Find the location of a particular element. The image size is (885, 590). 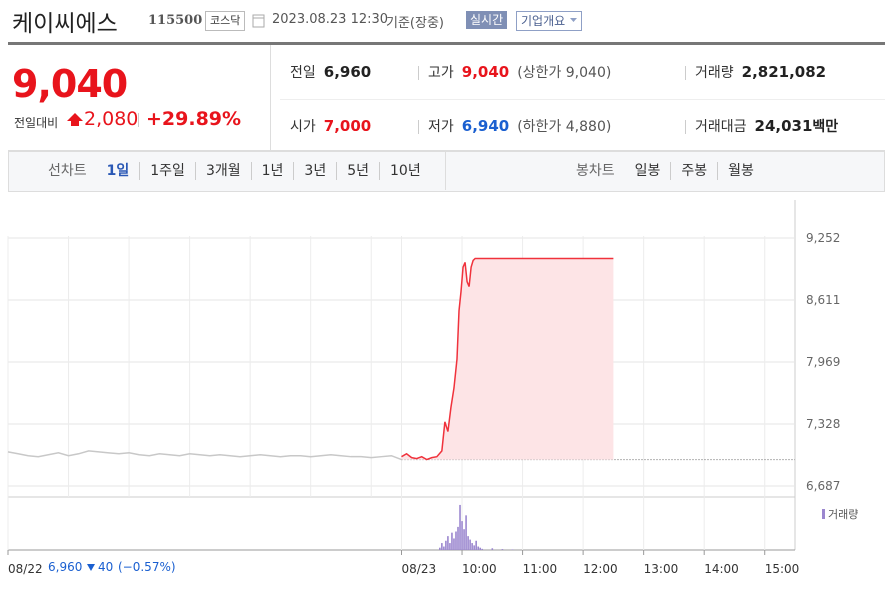

prev-change-rate: (−0.57%) is located at coordinates (147, 567).